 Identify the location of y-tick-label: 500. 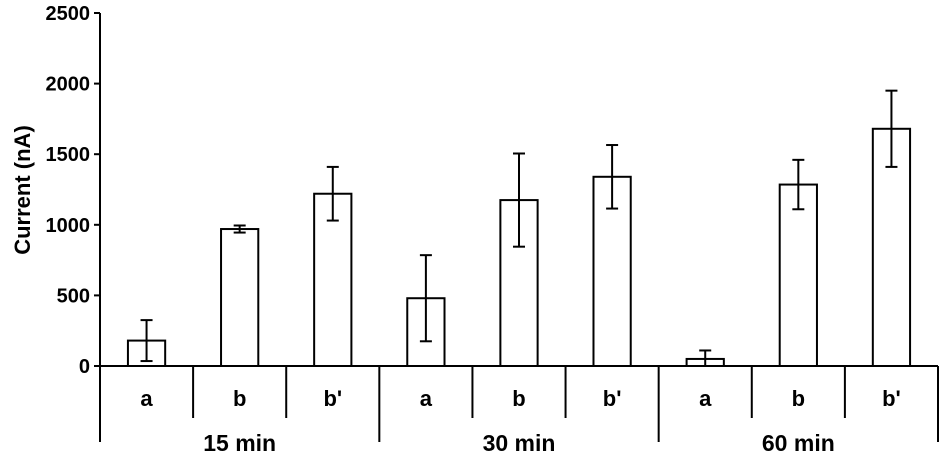
(73, 296).